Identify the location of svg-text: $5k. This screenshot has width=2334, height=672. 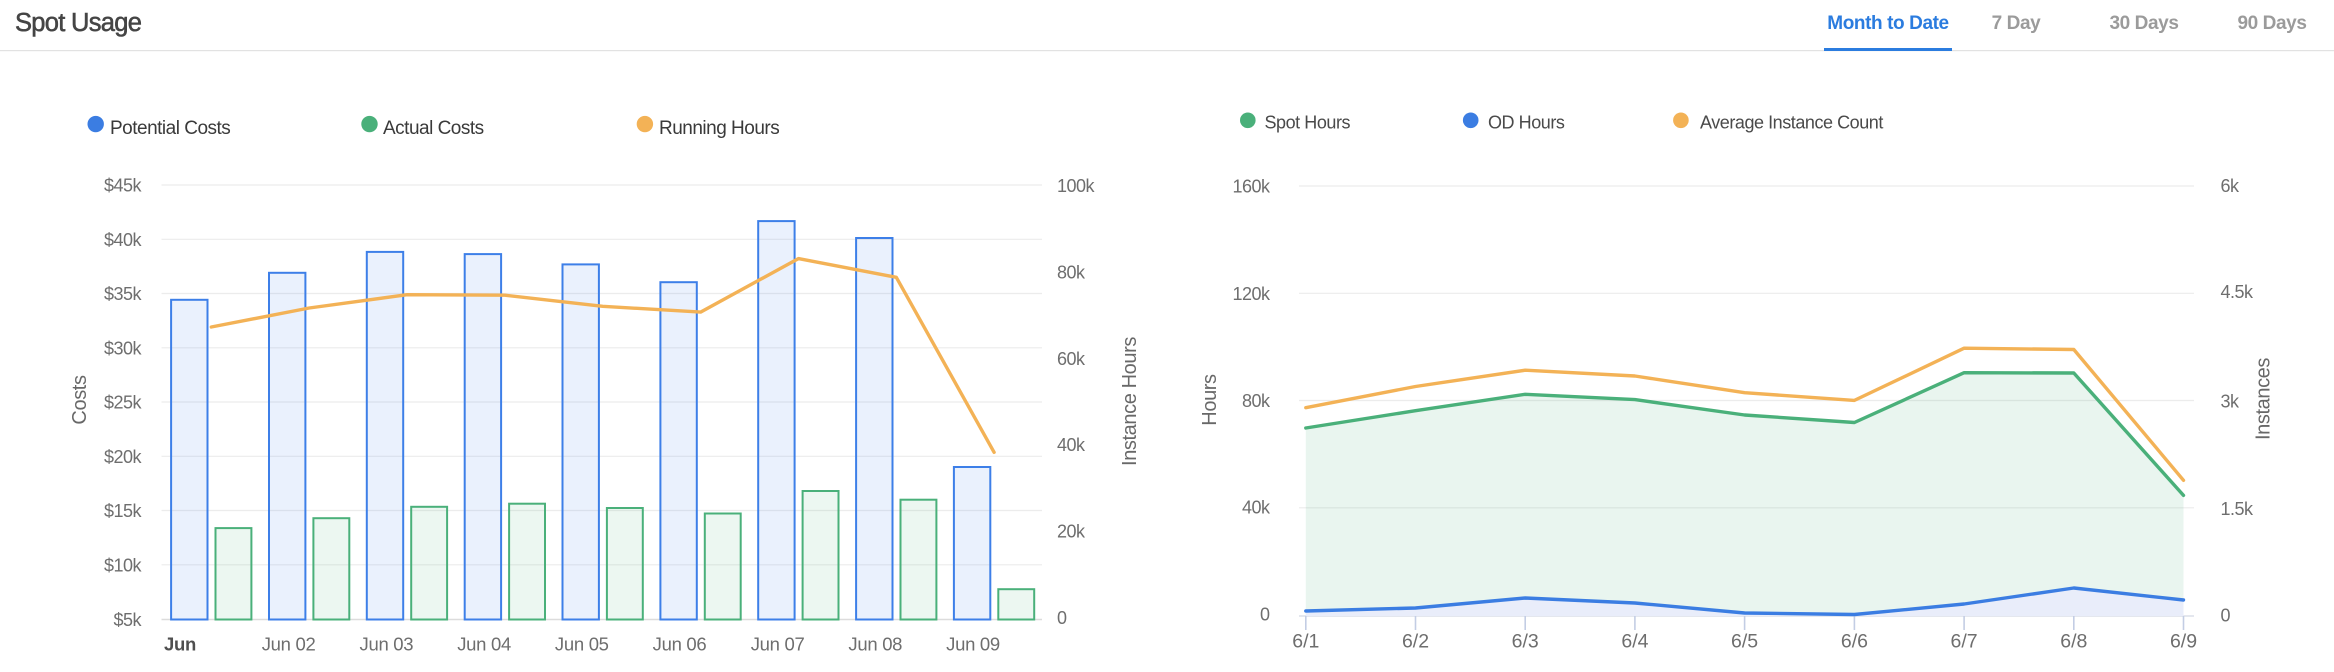
(127, 620).